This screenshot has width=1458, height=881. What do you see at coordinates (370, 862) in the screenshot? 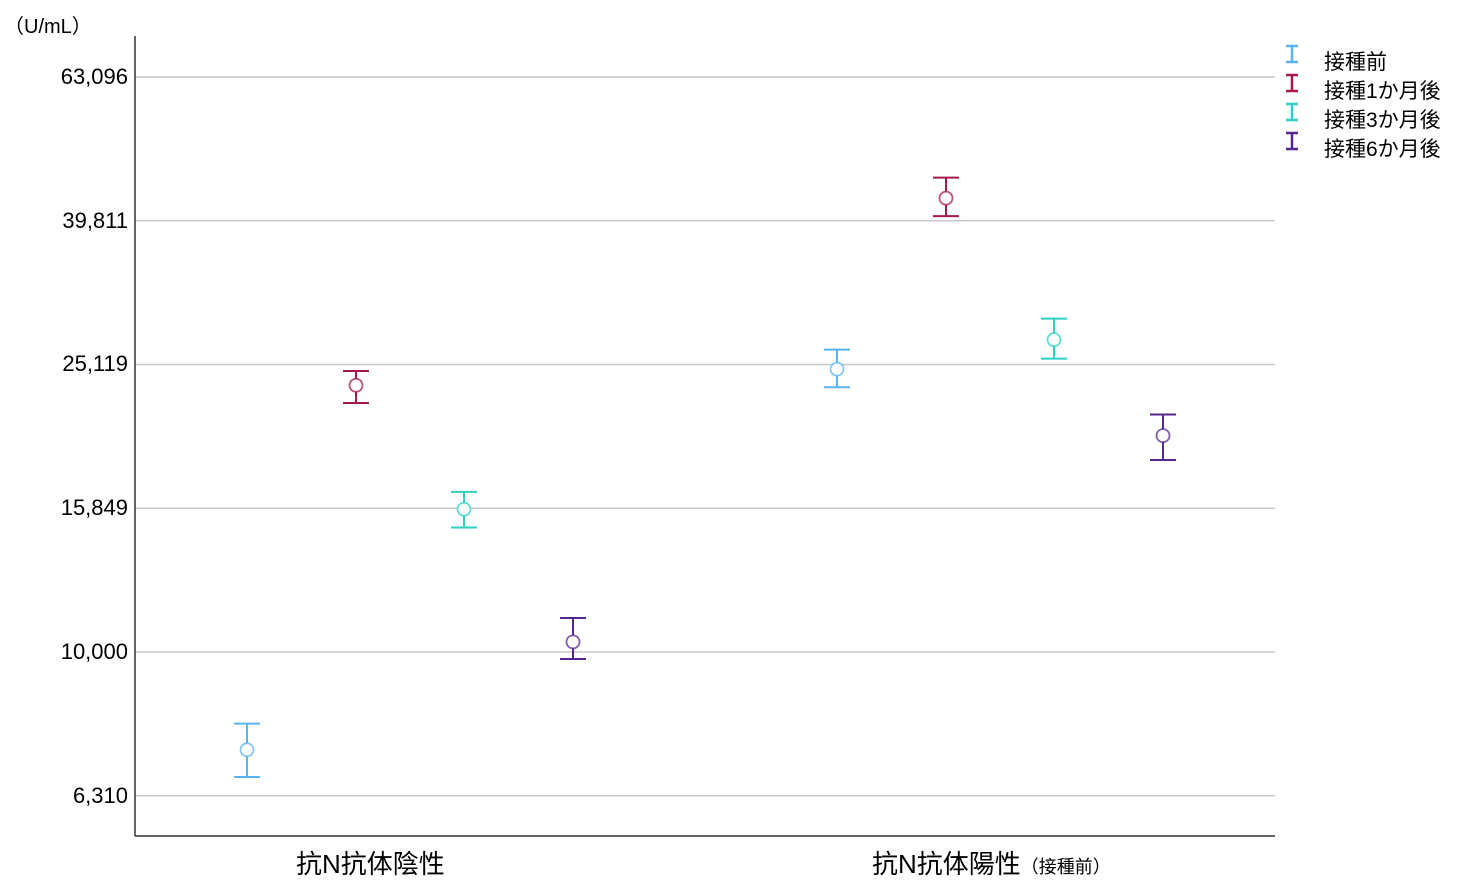
I see `x-category-label: 抗N抗体陰性` at bounding box center [370, 862].